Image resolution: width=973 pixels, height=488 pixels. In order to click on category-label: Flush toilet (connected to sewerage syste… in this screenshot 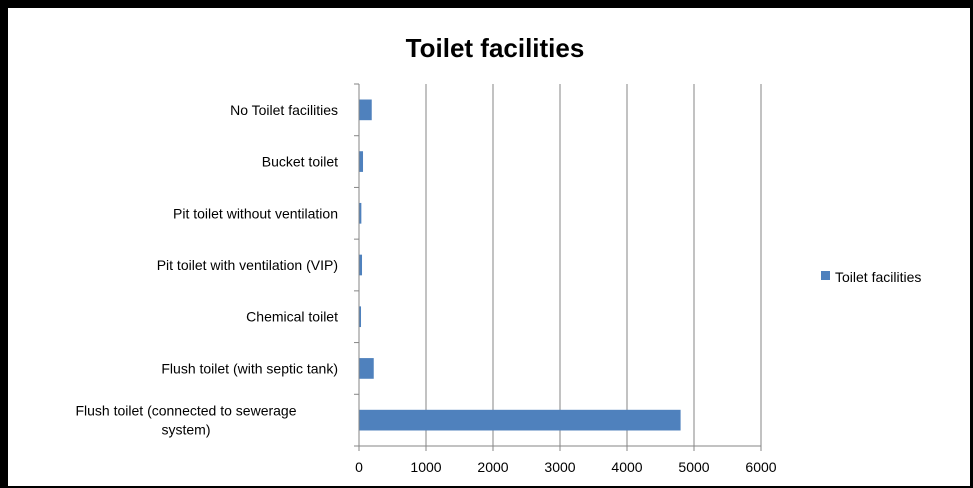, I will do `click(185, 420)`.